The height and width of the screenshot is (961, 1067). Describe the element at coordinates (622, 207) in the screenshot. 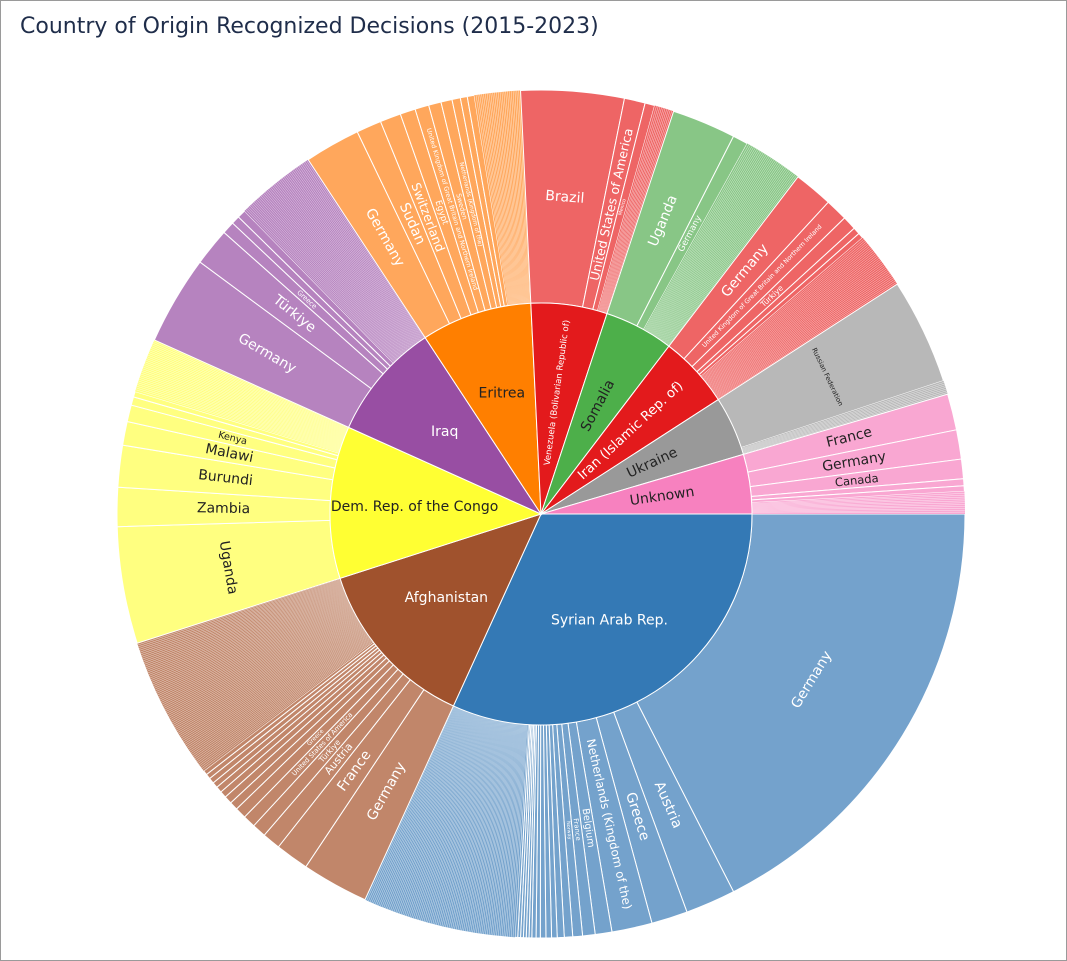

I see `asylum-label-venezuela-bolivarian-republic-of-mexico: Mexico` at that location.